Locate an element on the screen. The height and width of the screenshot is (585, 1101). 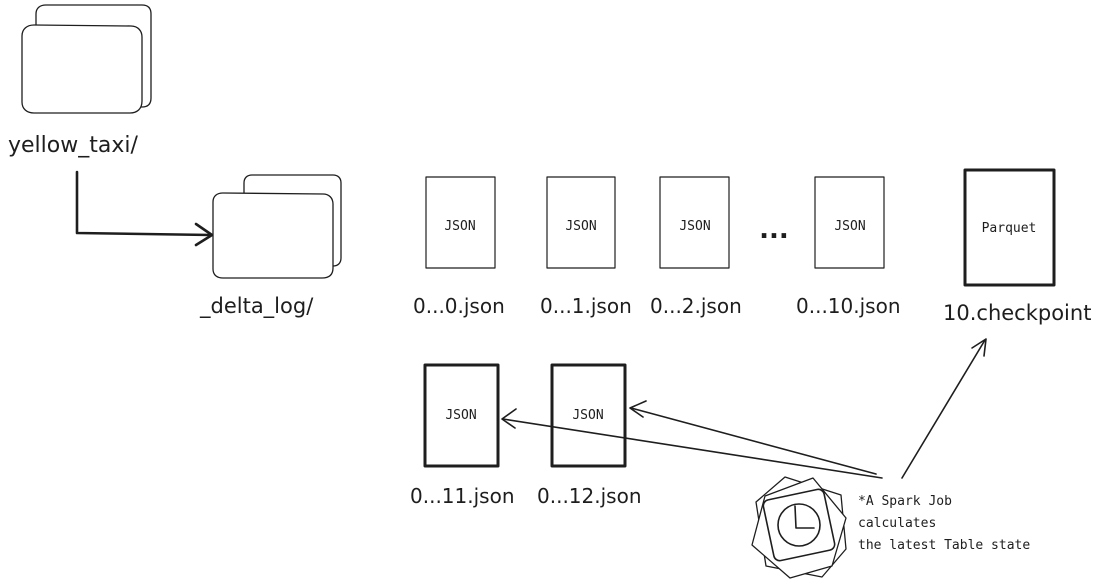
json-filename-2: 0...2.json is located at coordinates (696, 306).